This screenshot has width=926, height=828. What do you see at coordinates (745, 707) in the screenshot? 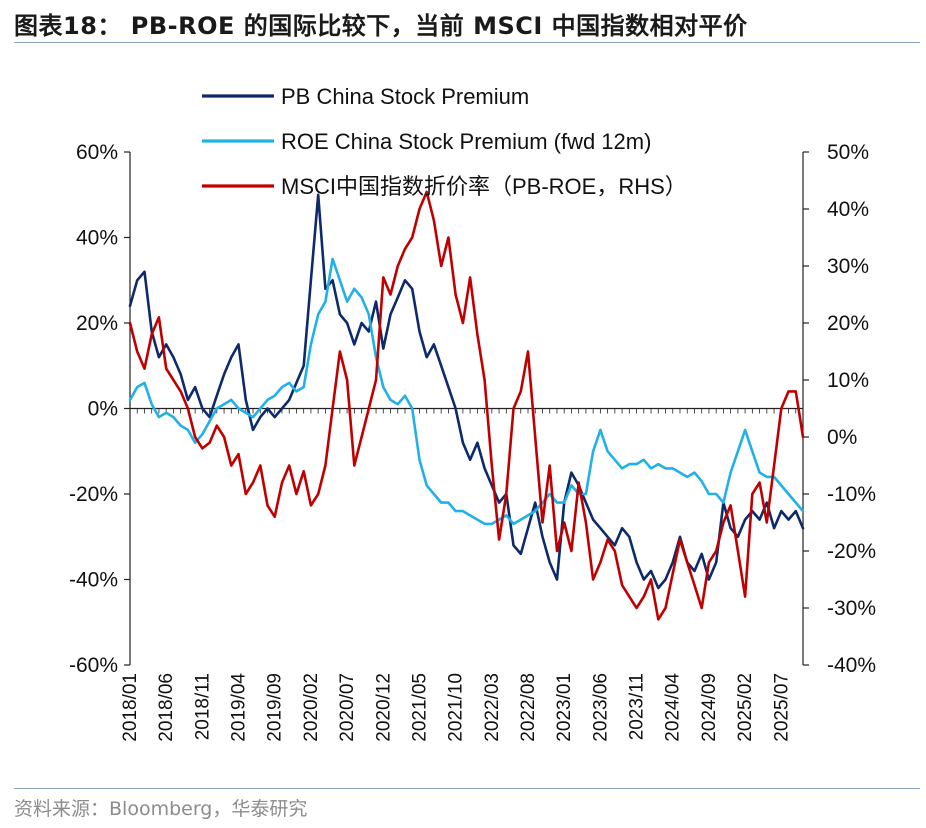
I see `x-axis-tick-label: 2025/02` at bounding box center [745, 707].